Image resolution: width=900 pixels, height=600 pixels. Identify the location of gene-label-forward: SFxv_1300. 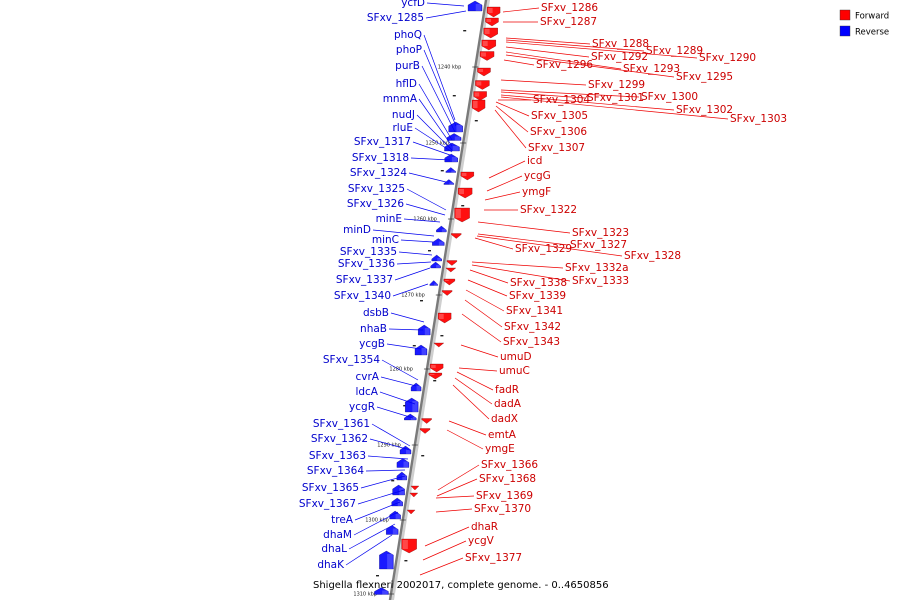
(669, 97).